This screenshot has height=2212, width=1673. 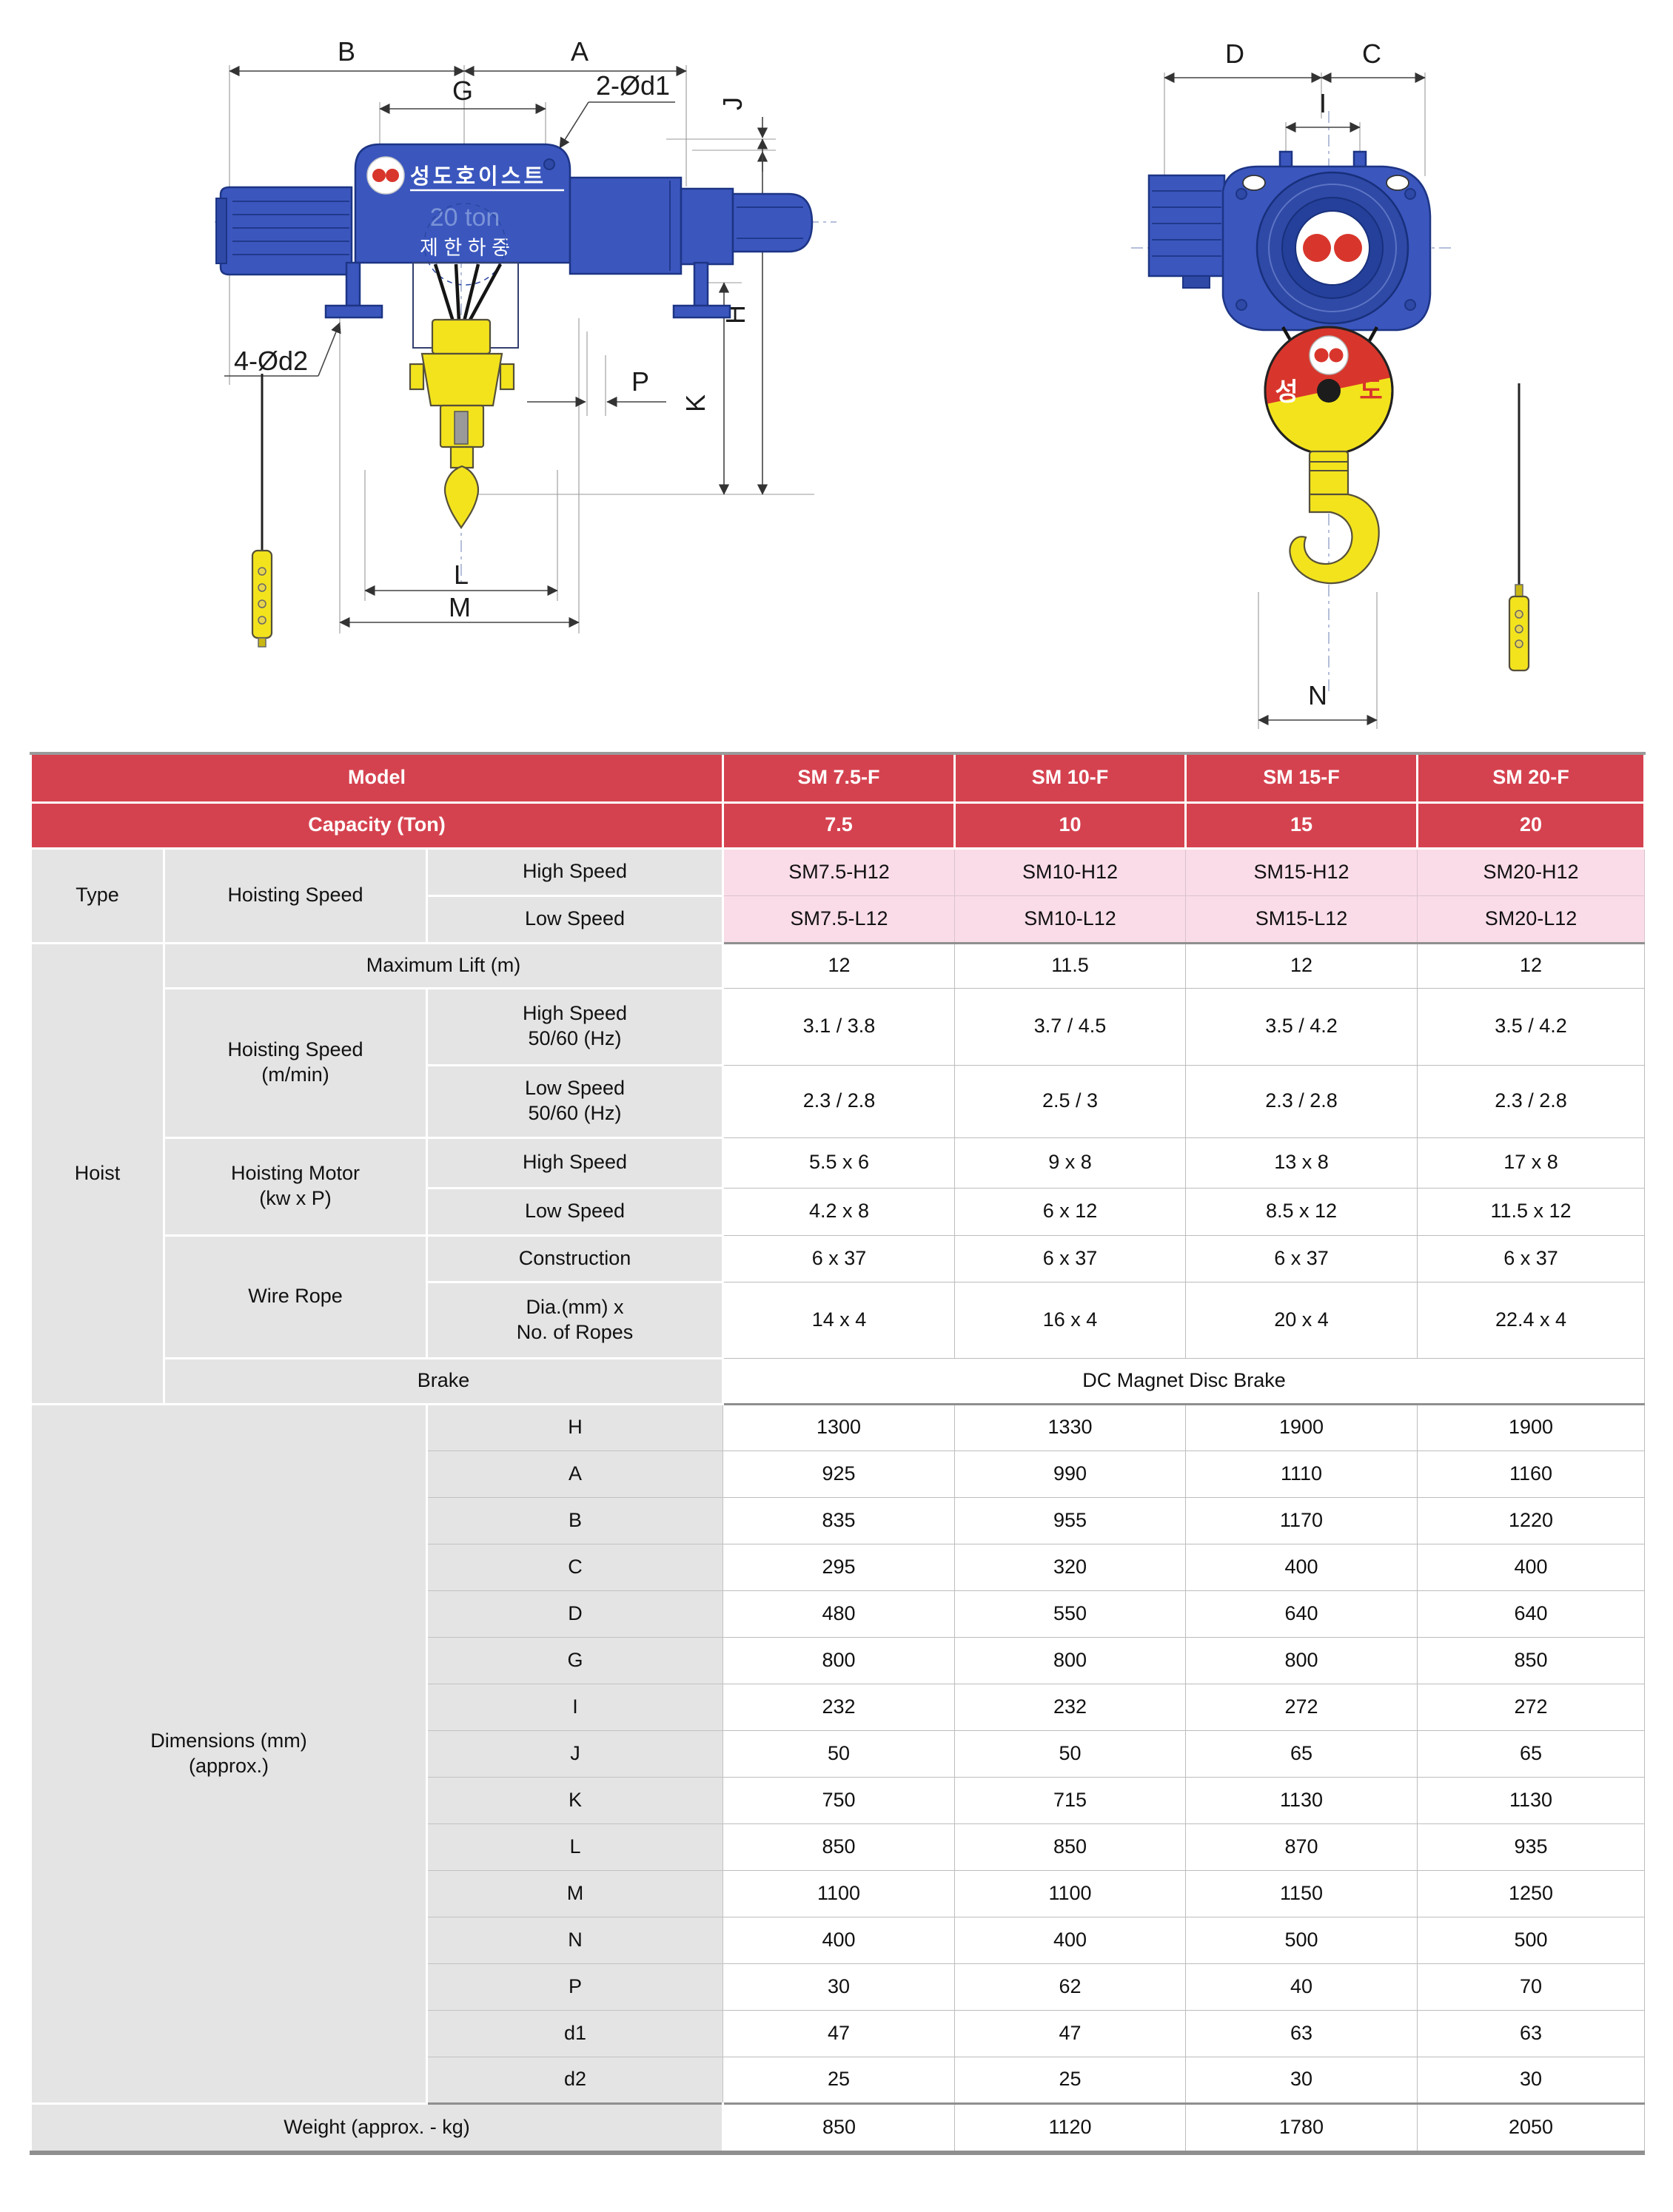 What do you see at coordinates (838, 1660) in the screenshot?
I see `dim-row: G 800 800 800 850` at bounding box center [838, 1660].